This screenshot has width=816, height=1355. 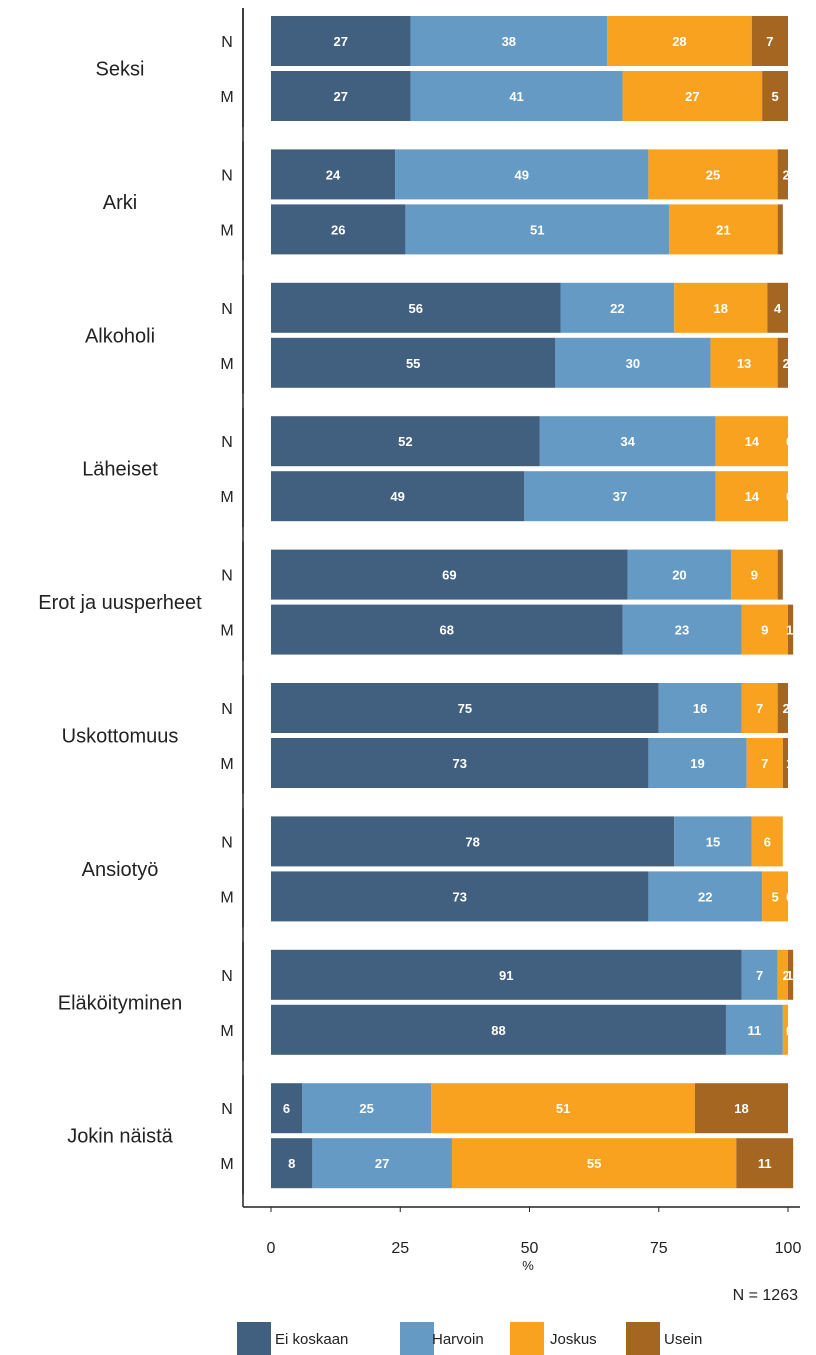 I want to click on data-label: 25, so click(x=713, y=174).